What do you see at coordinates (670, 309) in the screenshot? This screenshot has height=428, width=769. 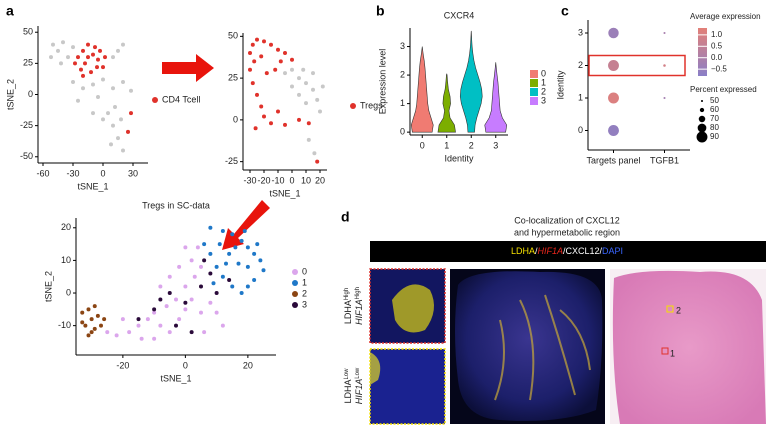 I see `region-box` at bounding box center [670, 309].